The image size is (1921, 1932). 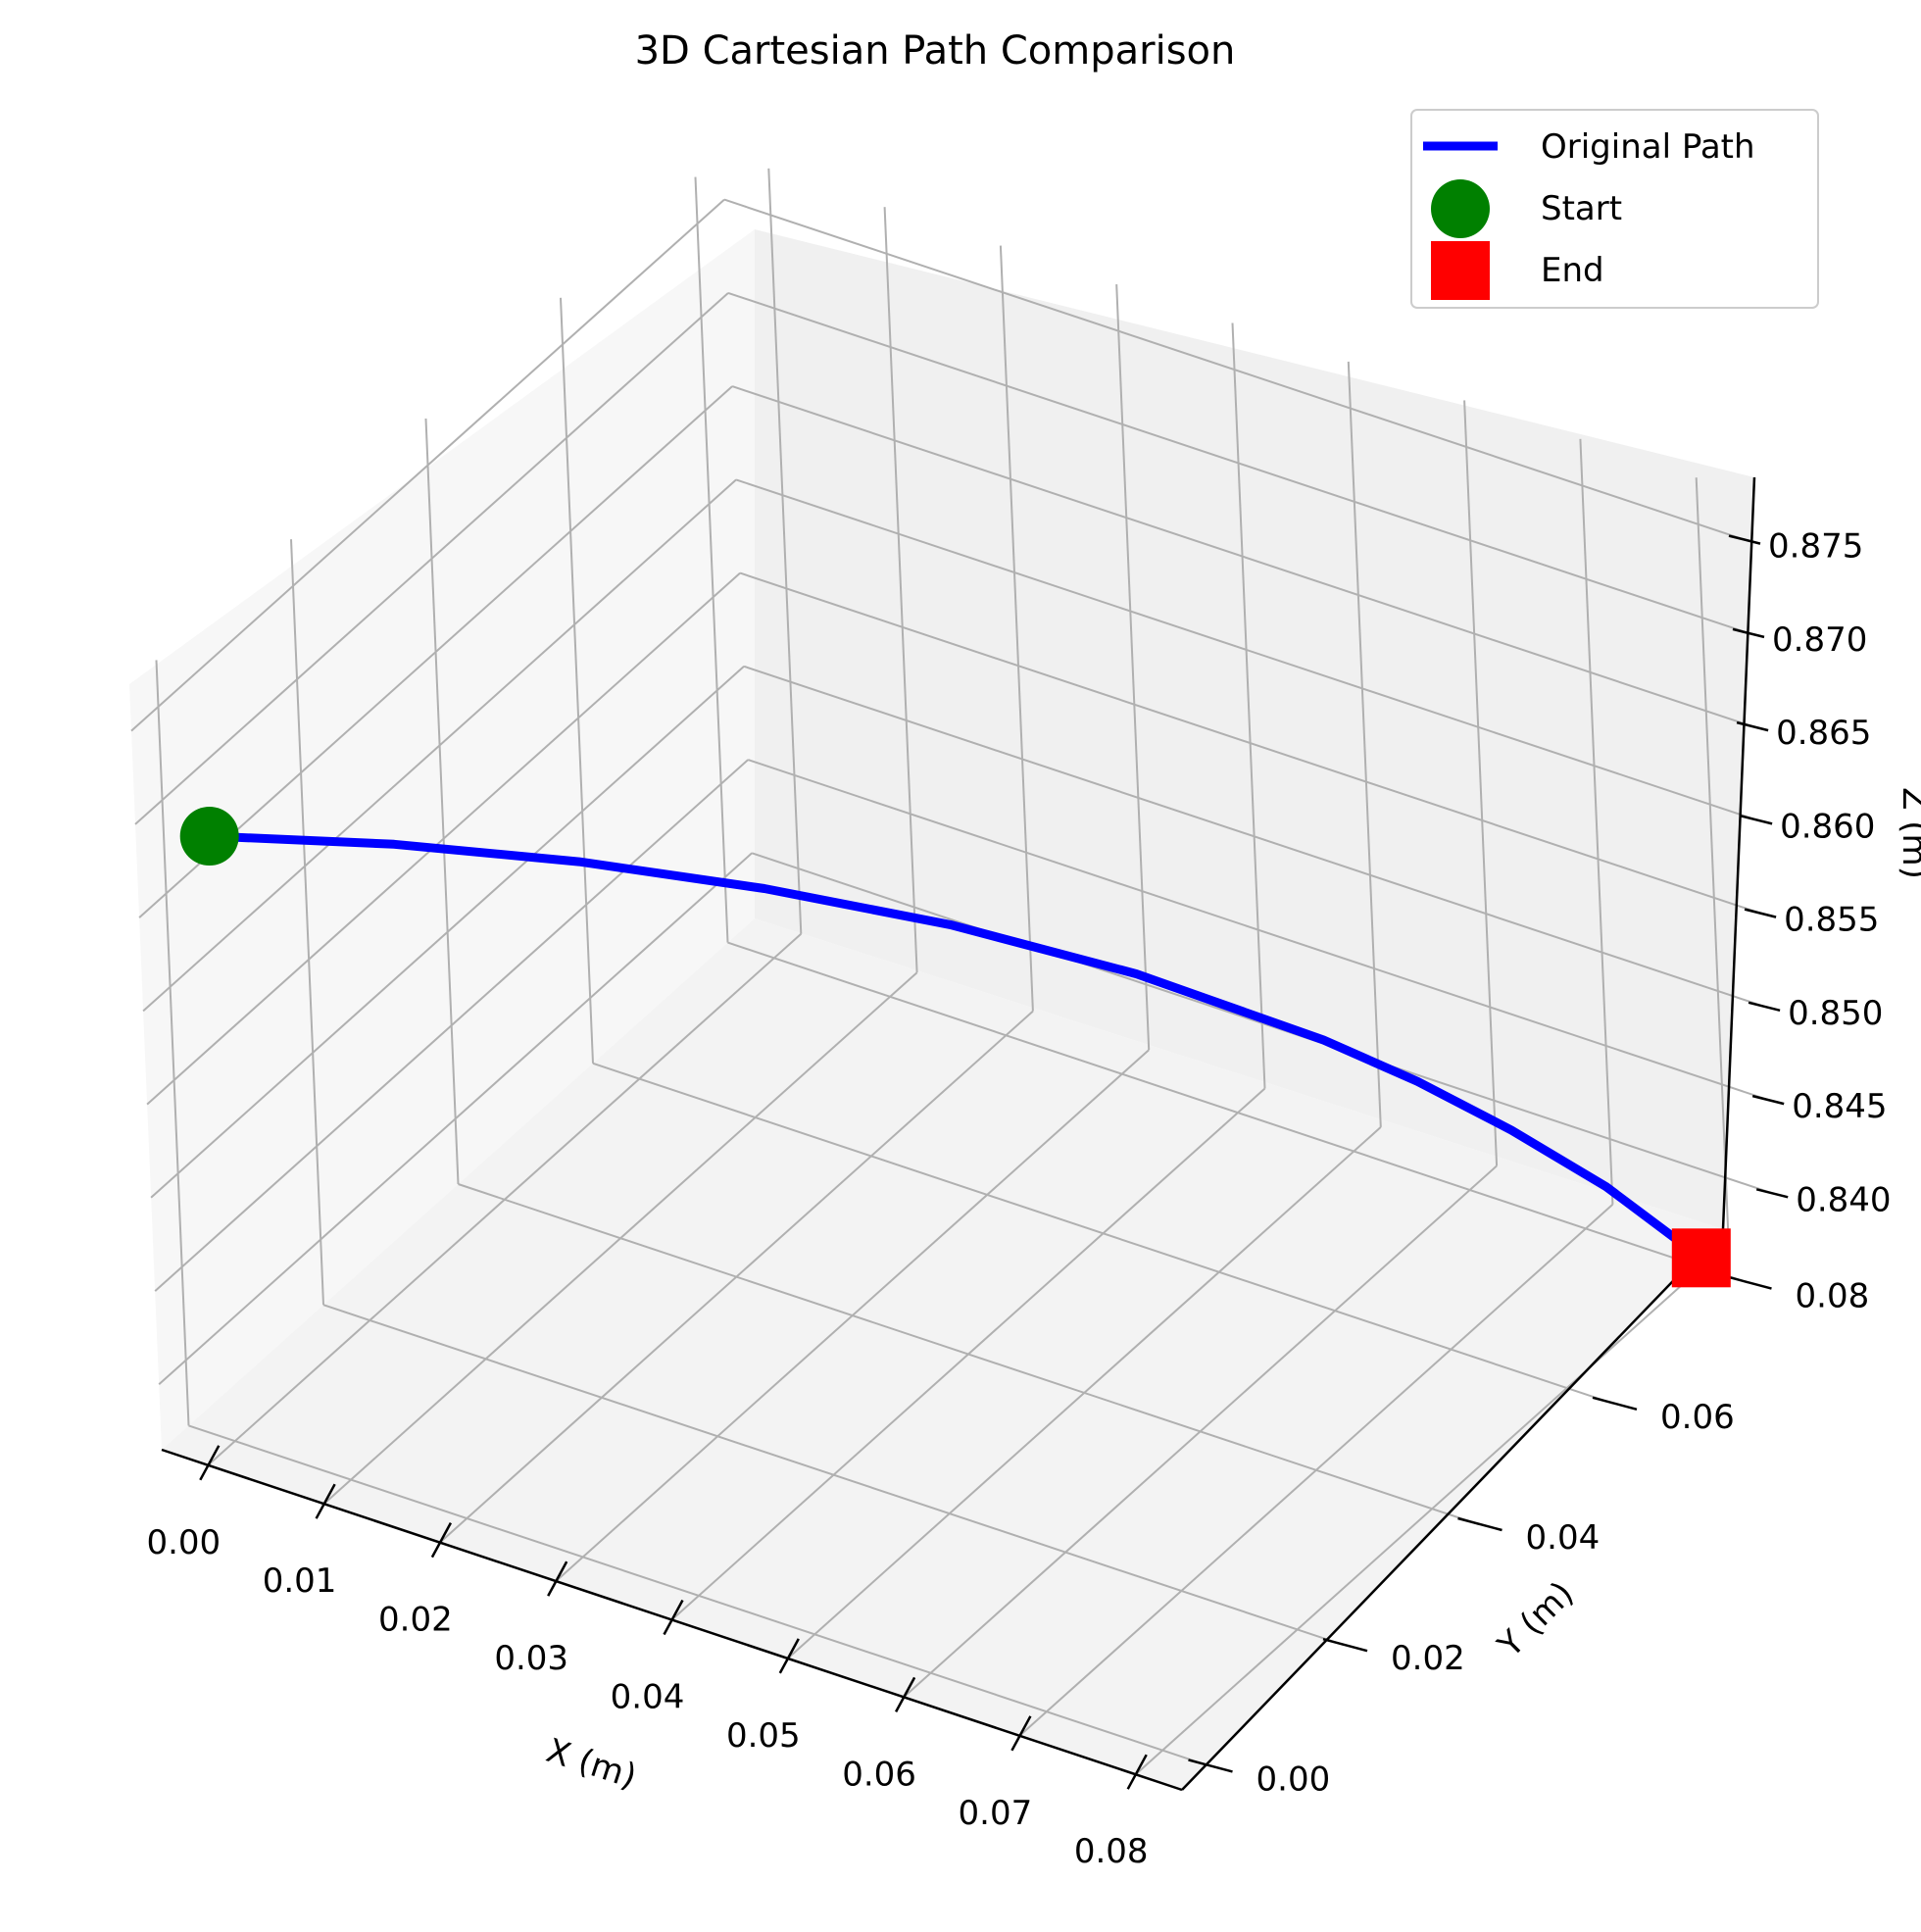 I want to click on y-tick-label: 0.04, so click(x=1564, y=1538).